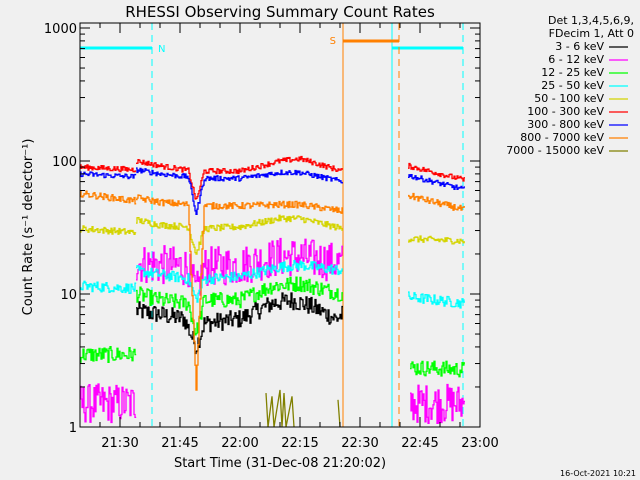  Describe the element at coordinates (60, 29) in the screenshot. I see `y-tick-label: 1000` at that location.